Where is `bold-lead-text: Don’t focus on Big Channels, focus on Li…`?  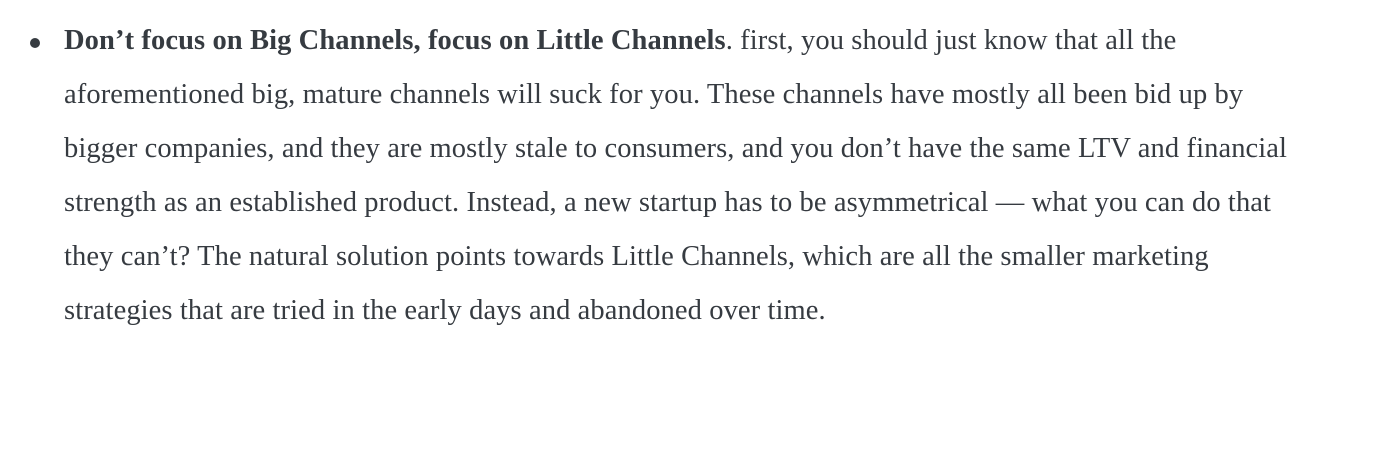 bold-lead-text: Don’t focus on Big Channels, focus on Li… is located at coordinates (395, 40).